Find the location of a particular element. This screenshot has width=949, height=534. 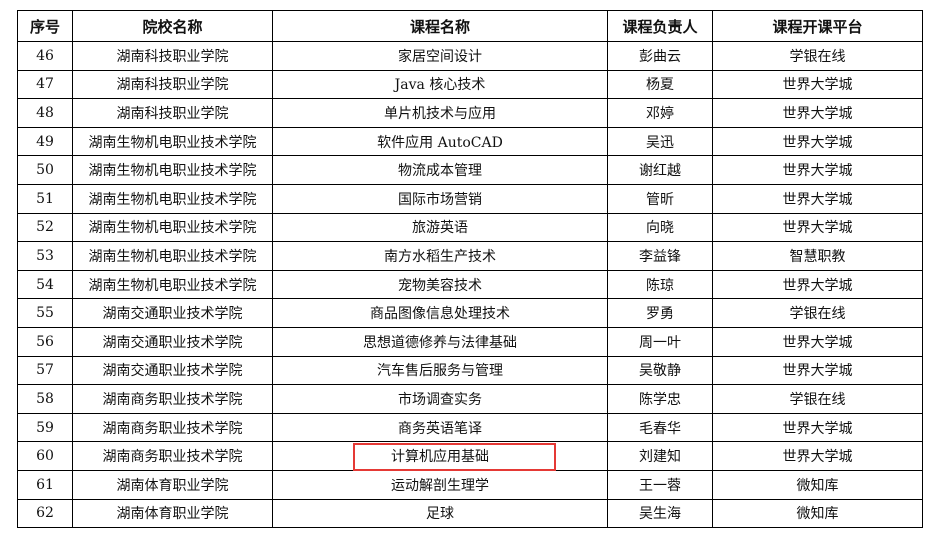

instructor-cell: 周一叶 is located at coordinates (660, 341).